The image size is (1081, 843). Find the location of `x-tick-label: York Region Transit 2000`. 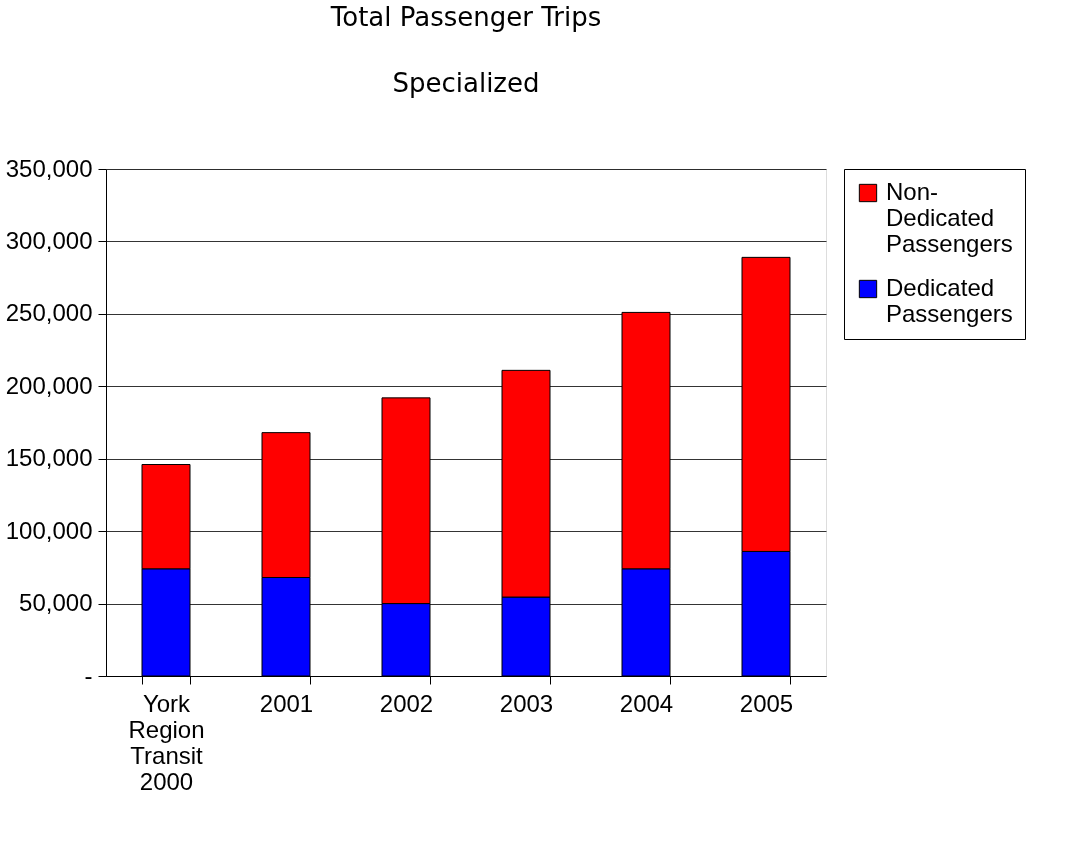

x-tick-label: York Region Transit 2000 is located at coordinates (166, 742).